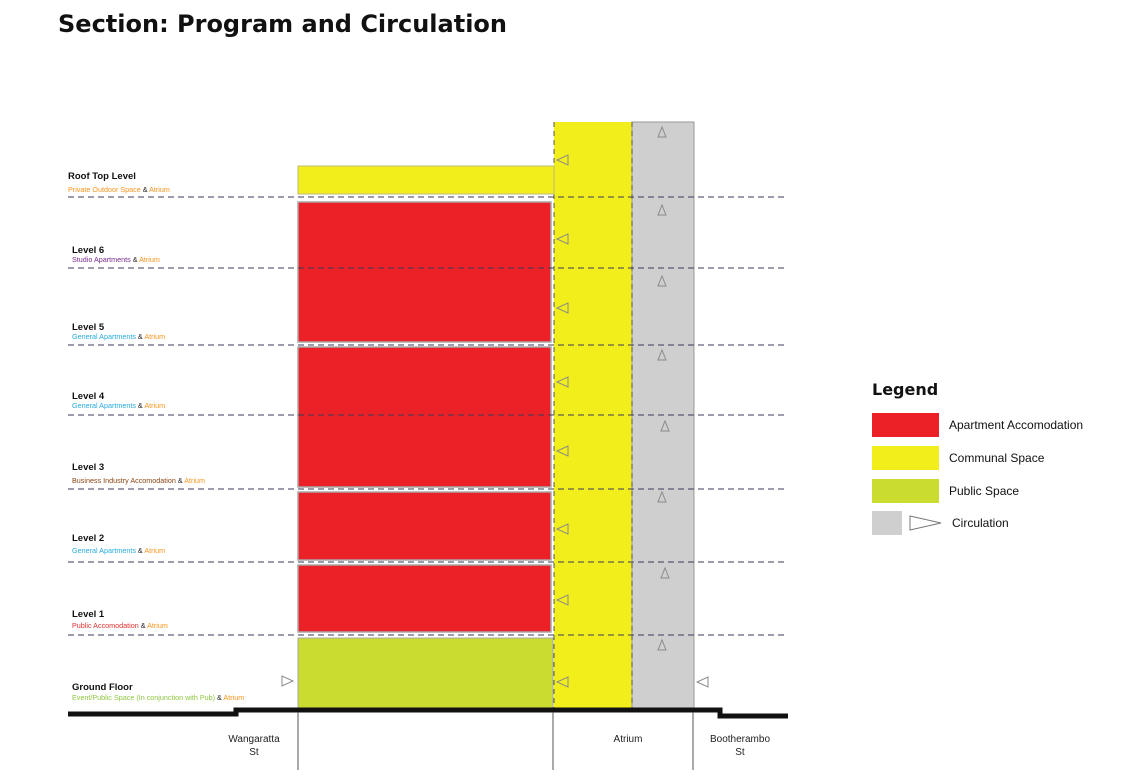 This screenshot has height=784, width=1143. Describe the element at coordinates (905, 458) in the screenshot. I see `yellow-swatch` at that location.